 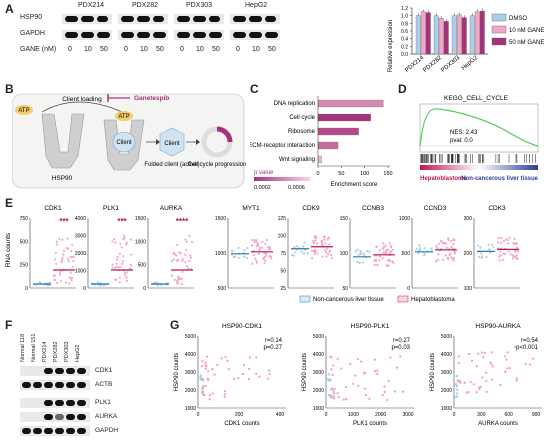 I want to click on scatter-x-tick: 200, so click(x=239, y=415).